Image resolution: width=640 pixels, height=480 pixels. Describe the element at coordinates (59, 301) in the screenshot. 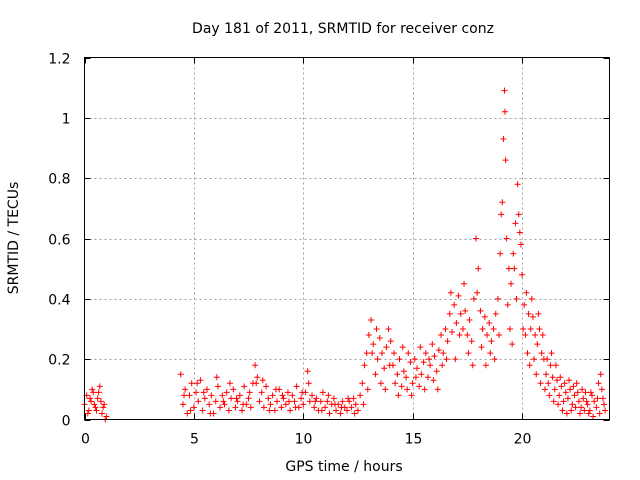

I see `y-tick-label: 0.4` at that location.